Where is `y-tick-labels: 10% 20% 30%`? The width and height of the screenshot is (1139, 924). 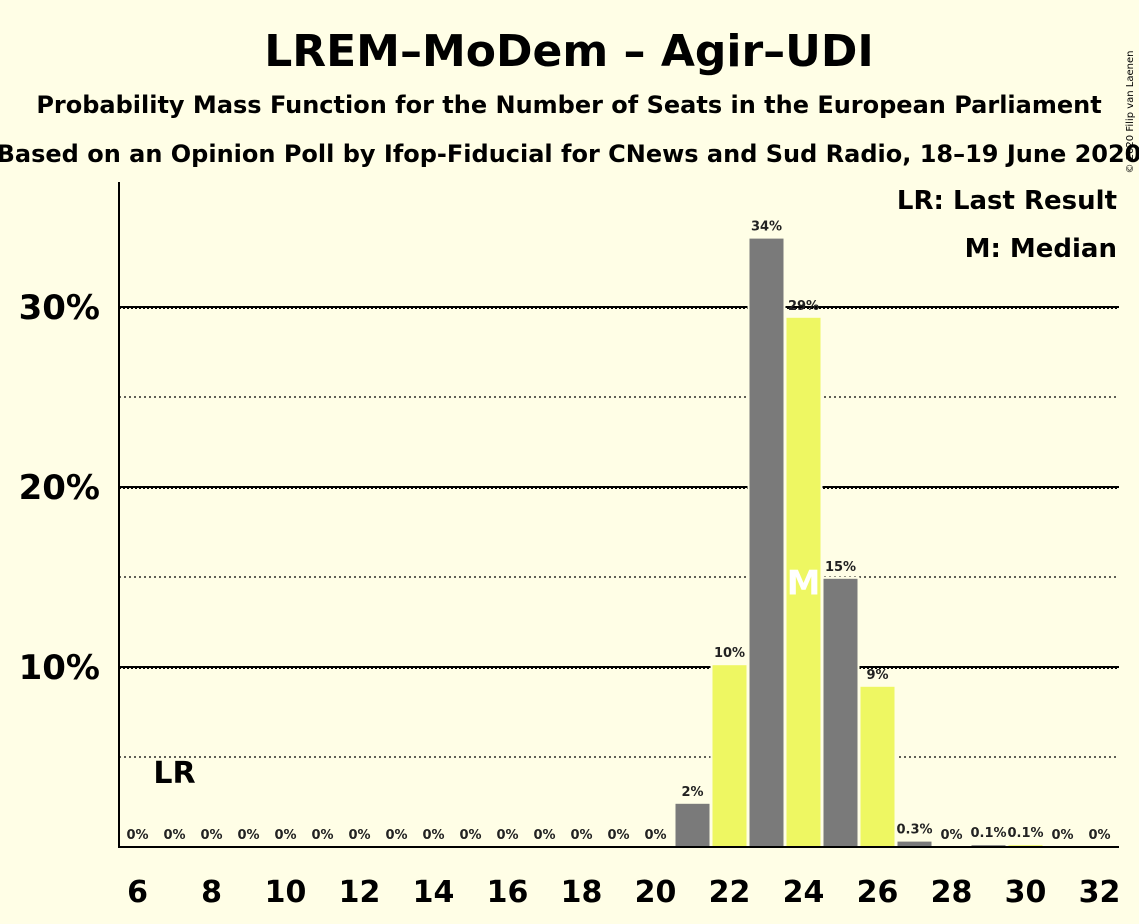
y-tick-labels: 10% 20% 30% is located at coordinates (59, 488).